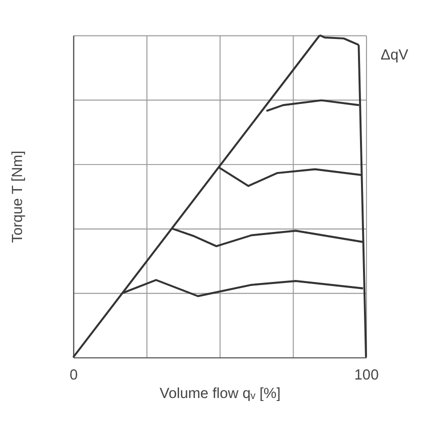 The height and width of the screenshot is (432, 448). I want to click on x-tick-label: 100, so click(366, 375).